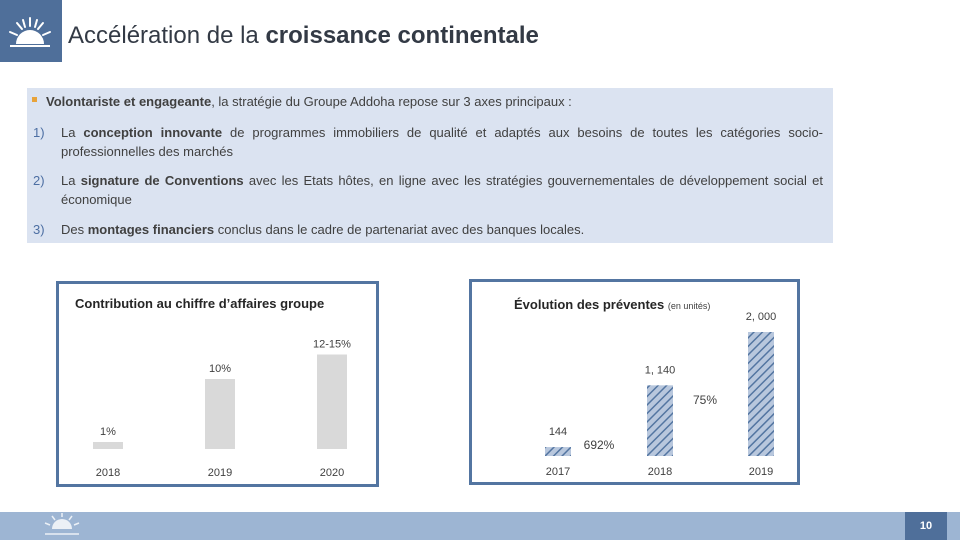  I want to click on axis-number: 3), so click(39, 229).